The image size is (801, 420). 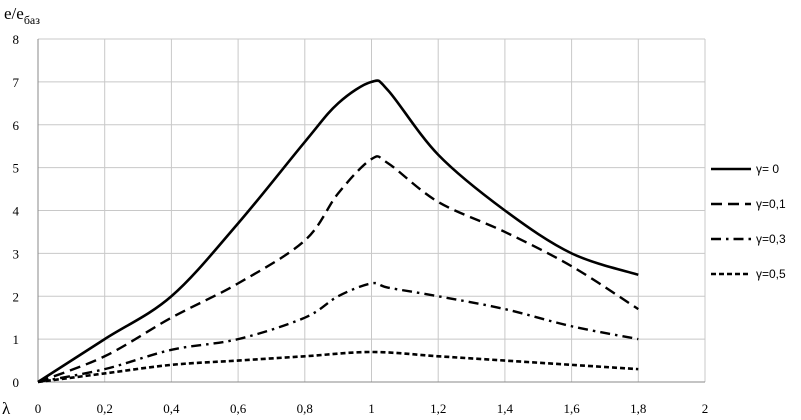 I want to click on legend-label-2: γ=0,1, so click(x=771, y=204).